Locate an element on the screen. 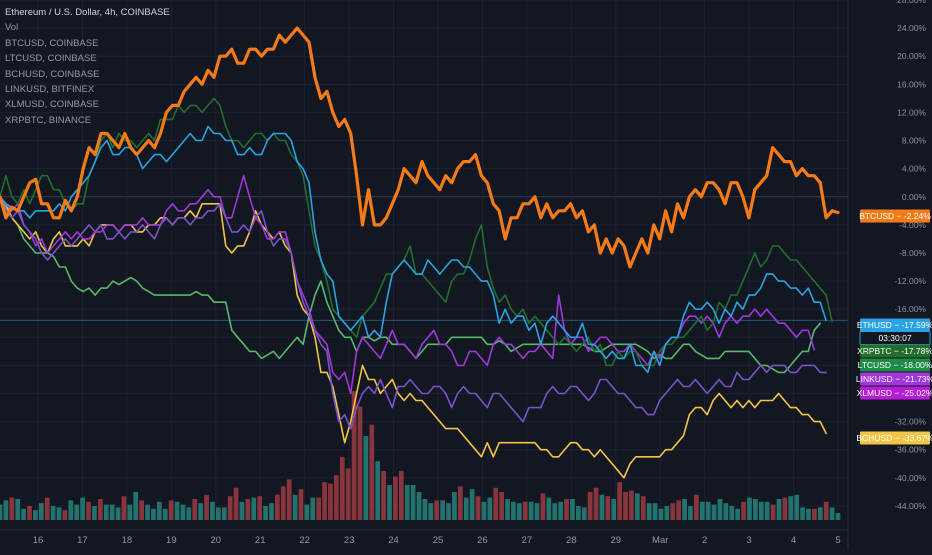 This screenshot has height=555, width=932. y-tick-label: 24.00% is located at coordinates (911, 28).